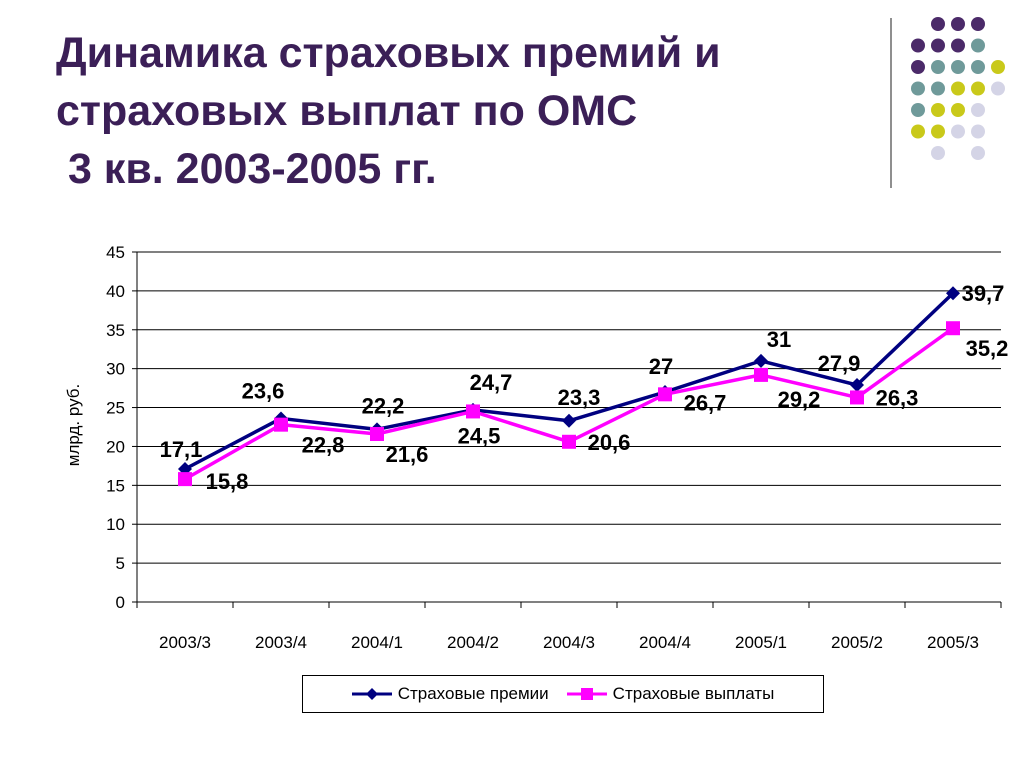 This screenshot has height=768, width=1024. Describe the element at coordinates (120, 602) in the screenshot. I see `y-tick-label: 0` at that location.